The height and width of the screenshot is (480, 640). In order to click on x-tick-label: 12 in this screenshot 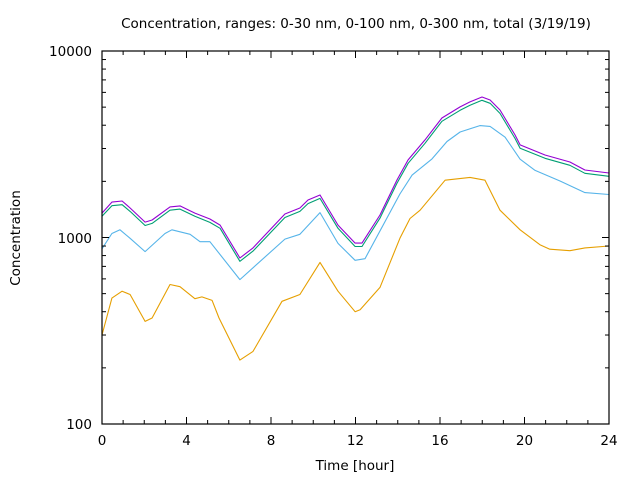, I will do `click(355, 441)`.